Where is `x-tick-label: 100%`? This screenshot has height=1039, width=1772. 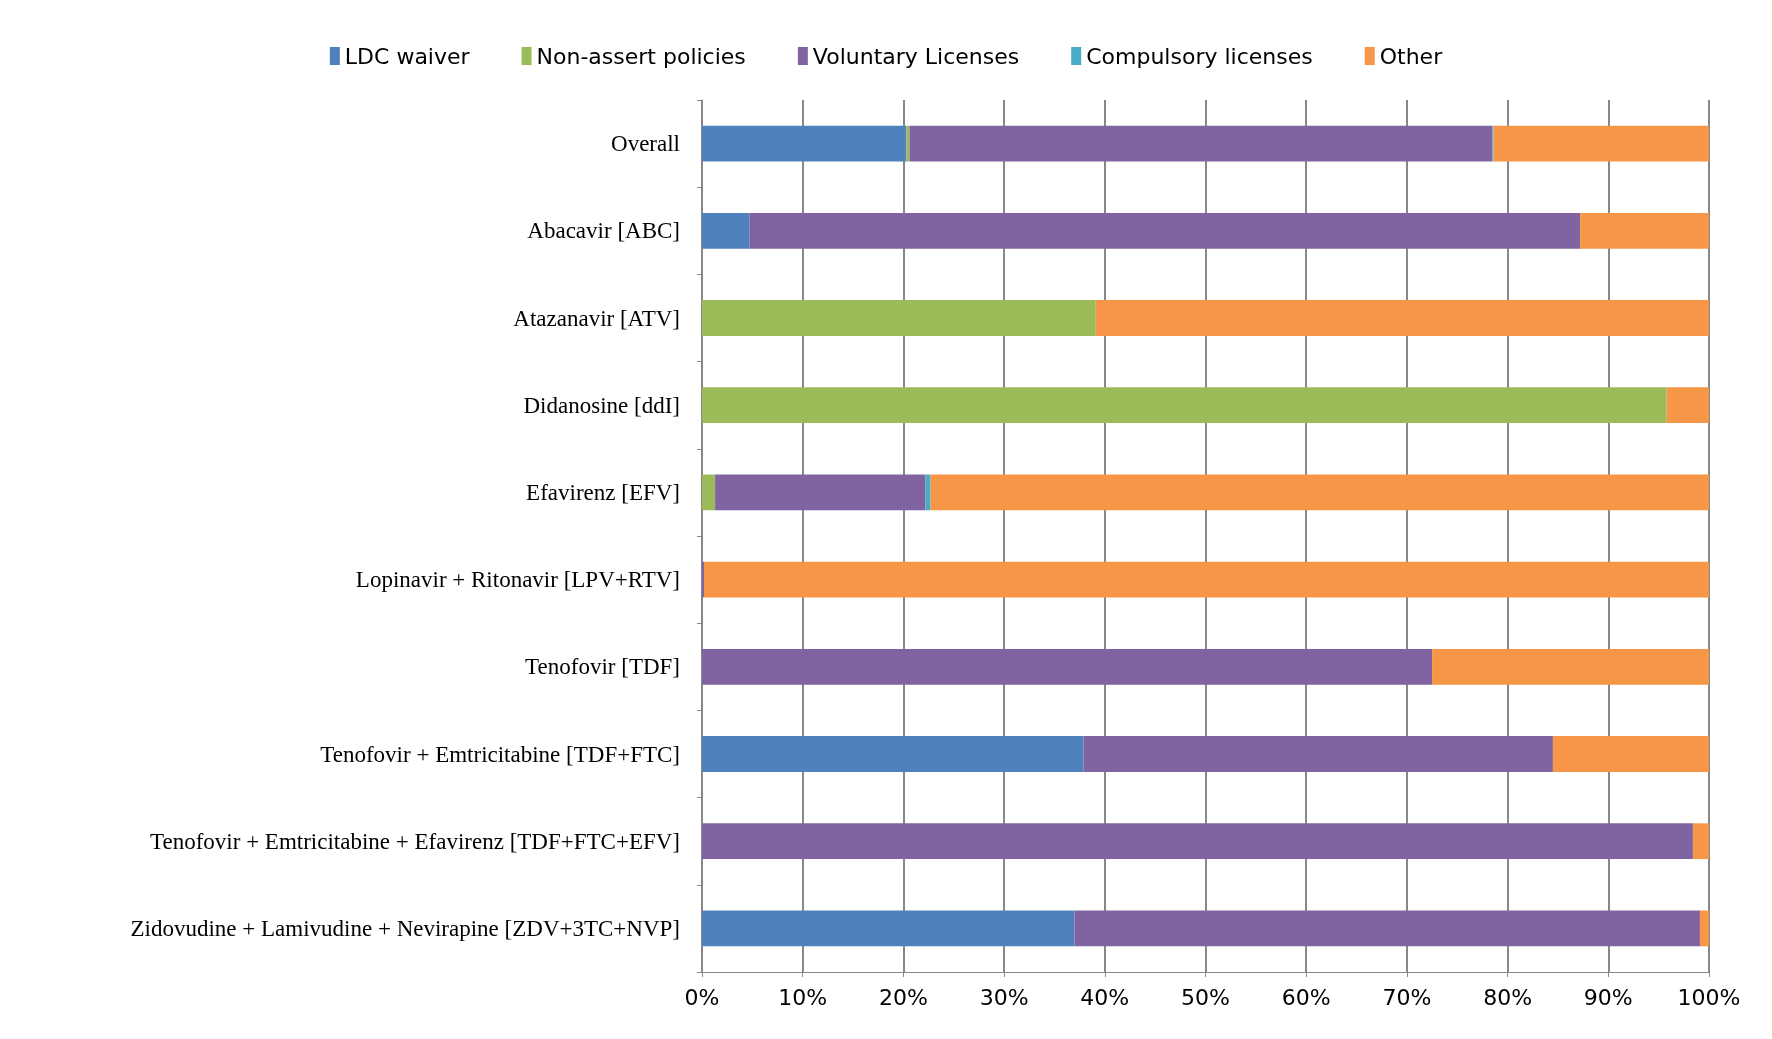
x-tick-label: 100% is located at coordinates (1709, 997).